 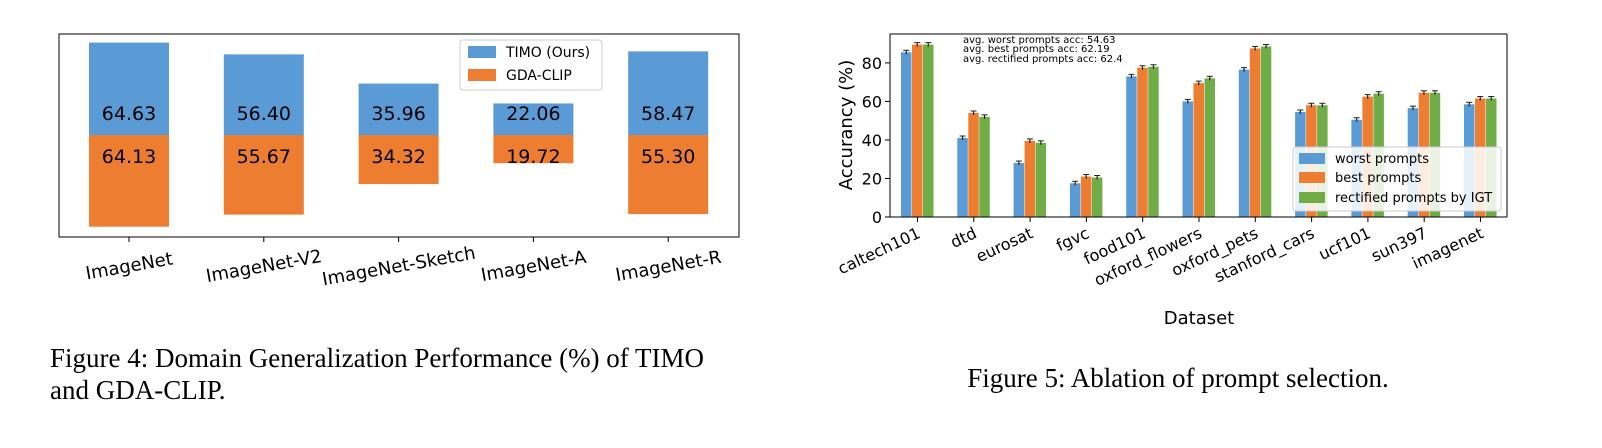 What do you see at coordinates (906, 134) in the screenshot?
I see `bar-worst-prompts-caltech101` at bounding box center [906, 134].